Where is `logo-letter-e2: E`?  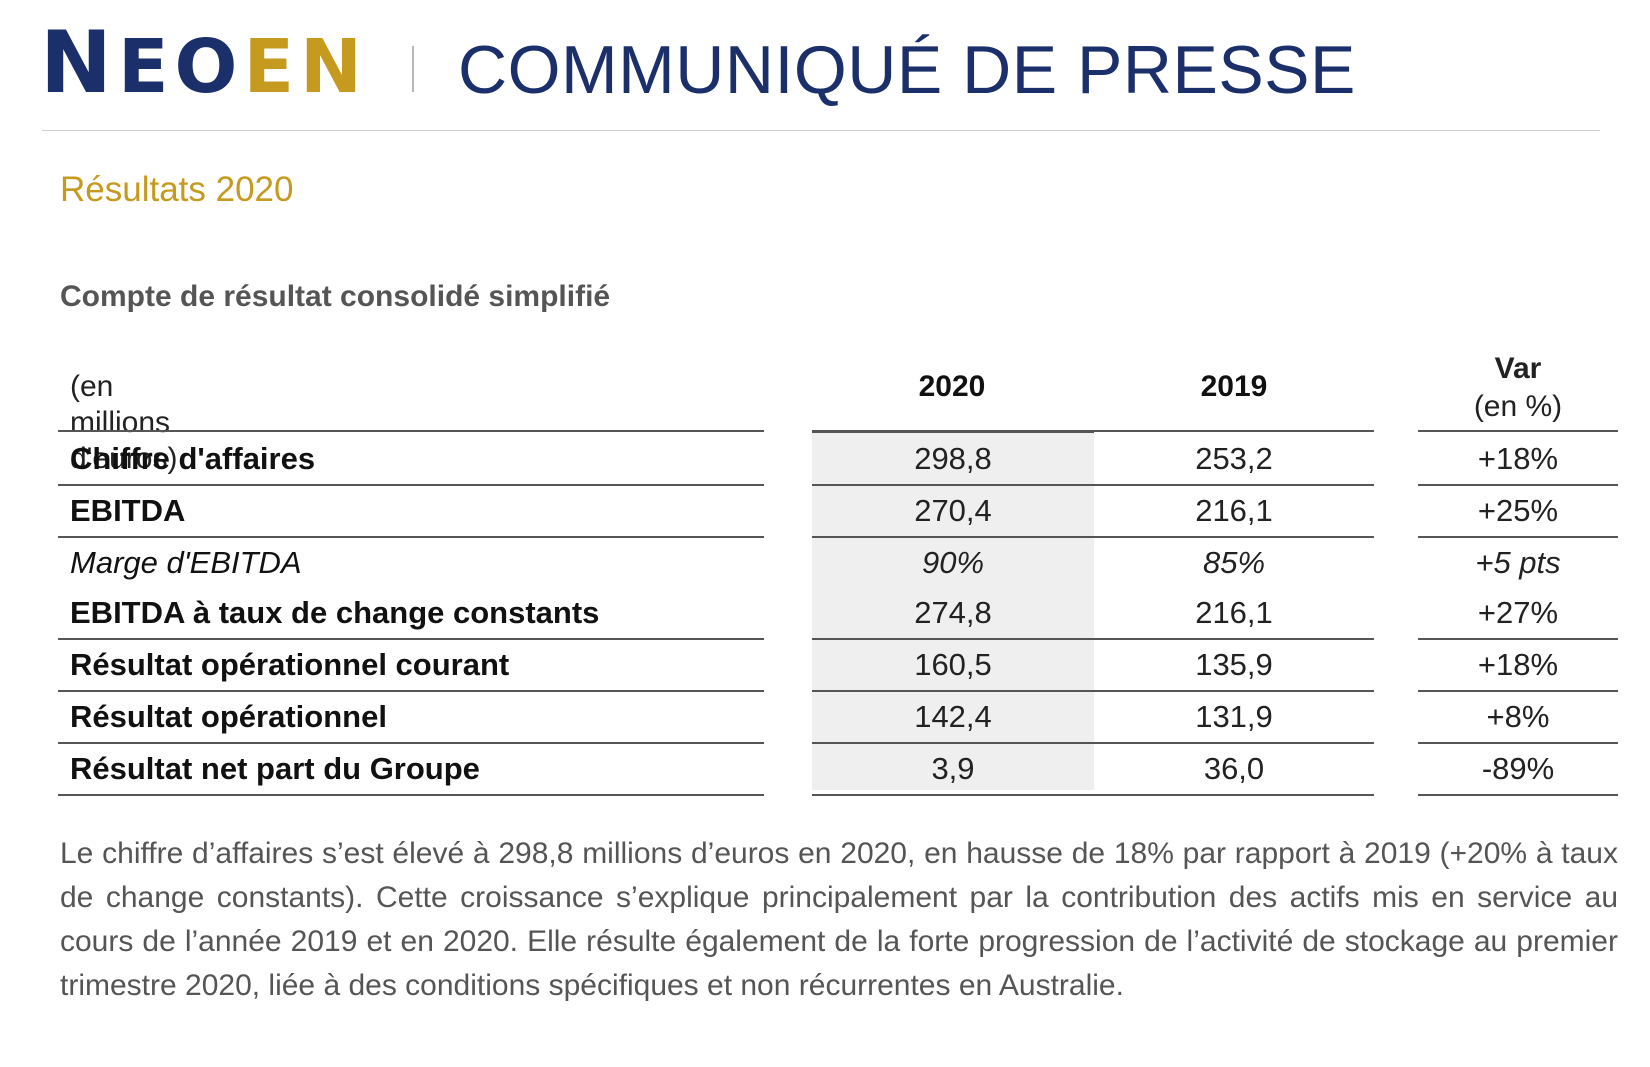 logo-letter-e2: E is located at coordinates (272, 67).